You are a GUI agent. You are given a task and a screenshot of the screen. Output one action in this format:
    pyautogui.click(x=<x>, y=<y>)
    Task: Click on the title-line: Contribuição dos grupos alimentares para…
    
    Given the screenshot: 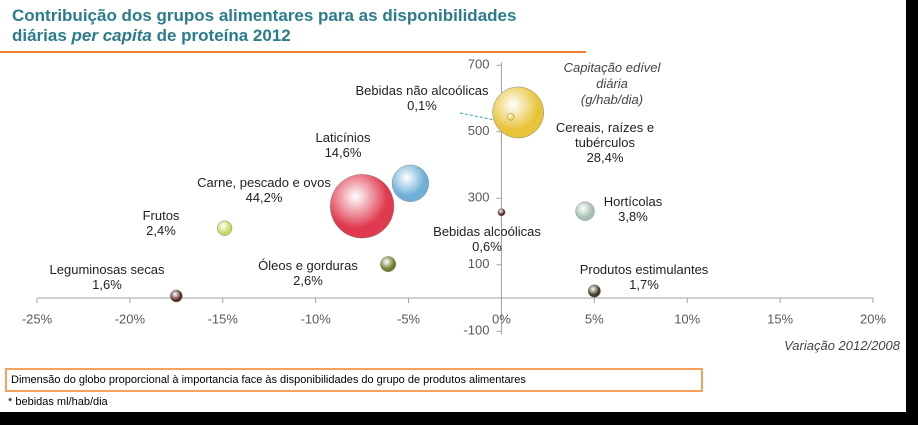 What is the action you would take?
    pyautogui.click(x=264, y=15)
    